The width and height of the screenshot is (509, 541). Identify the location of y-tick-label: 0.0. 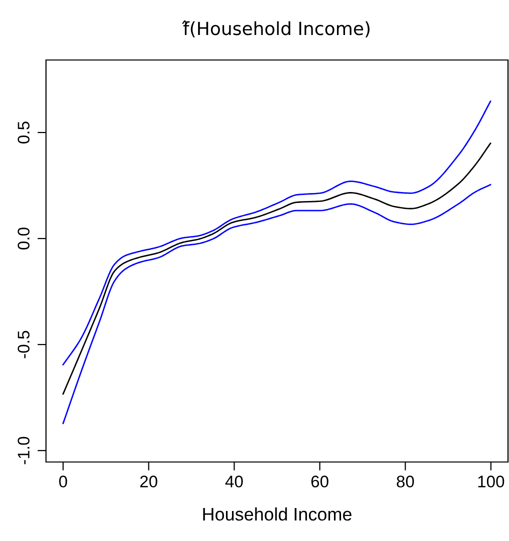
(24, 239).